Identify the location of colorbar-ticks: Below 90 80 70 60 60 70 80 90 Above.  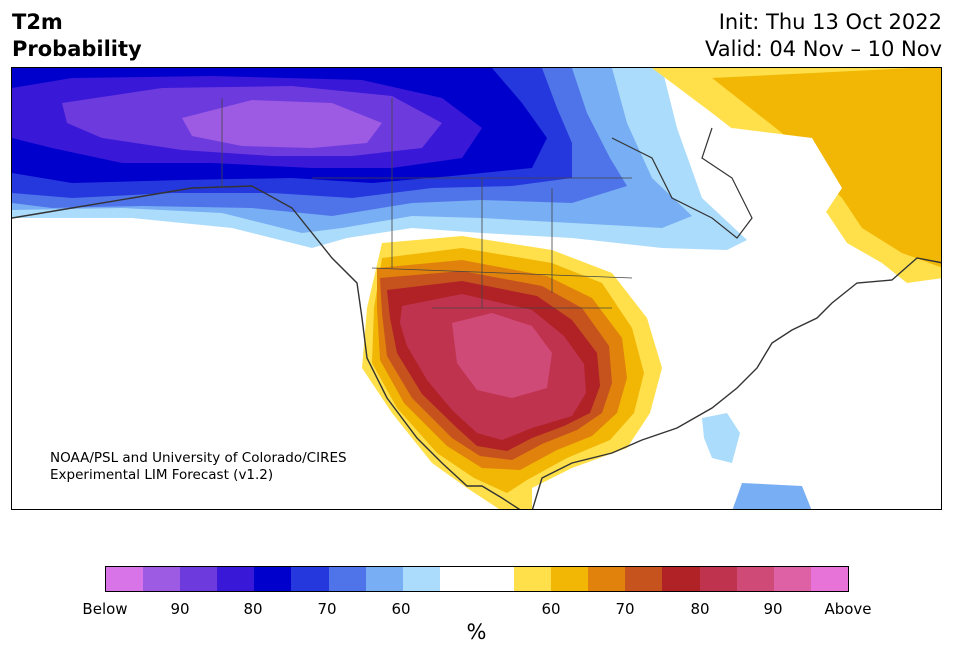
(476, 610).